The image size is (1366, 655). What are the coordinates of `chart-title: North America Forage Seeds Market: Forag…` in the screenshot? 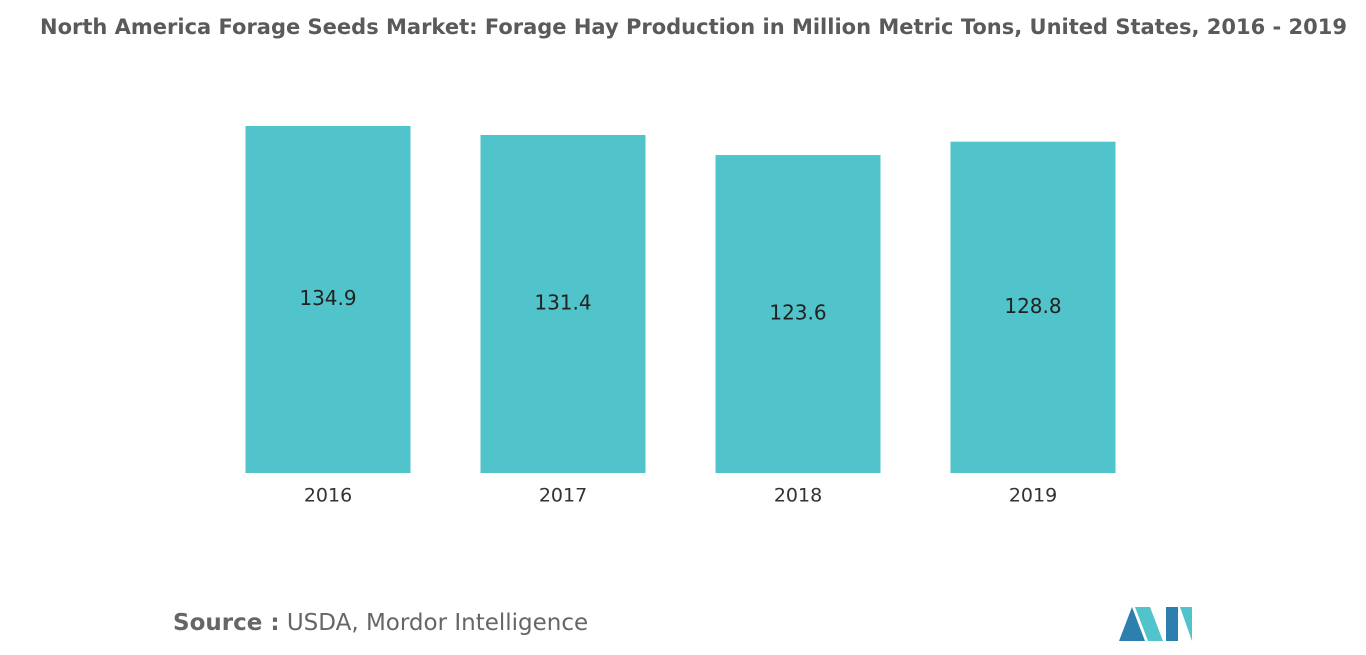 It's located at (693, 27).